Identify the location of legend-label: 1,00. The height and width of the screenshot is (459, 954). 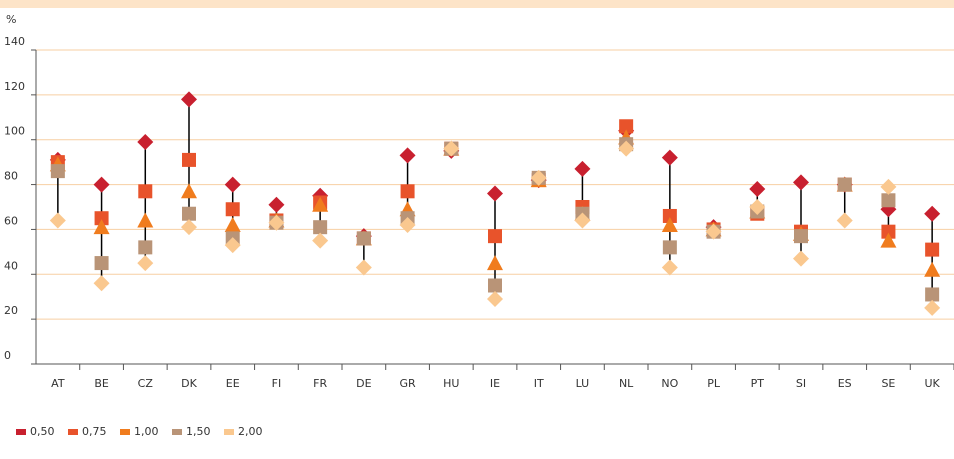
(146, 431).